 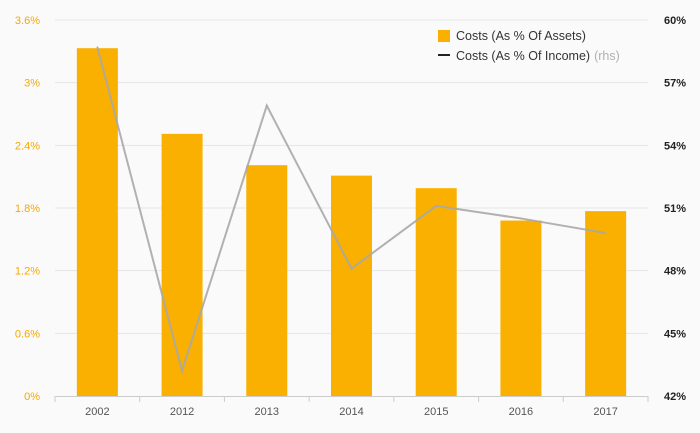 I want to click on bar-2017, so click(x=606, y=303).